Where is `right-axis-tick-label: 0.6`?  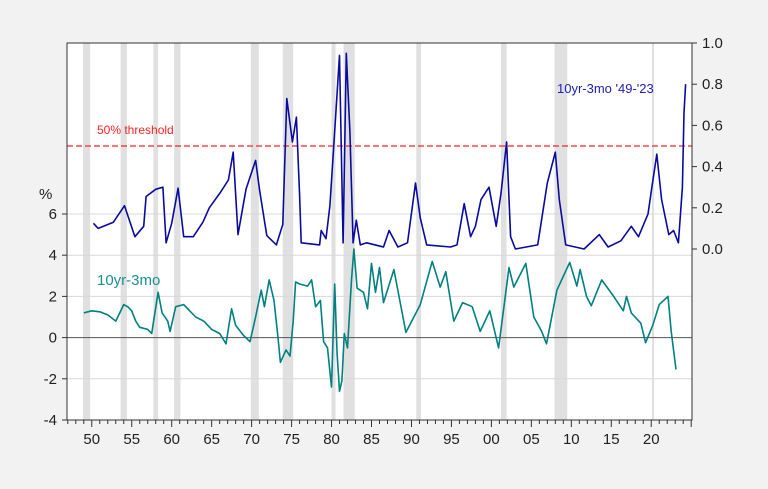 right-axis-tick-label: 0.6 is located at coordinates (712, 125).